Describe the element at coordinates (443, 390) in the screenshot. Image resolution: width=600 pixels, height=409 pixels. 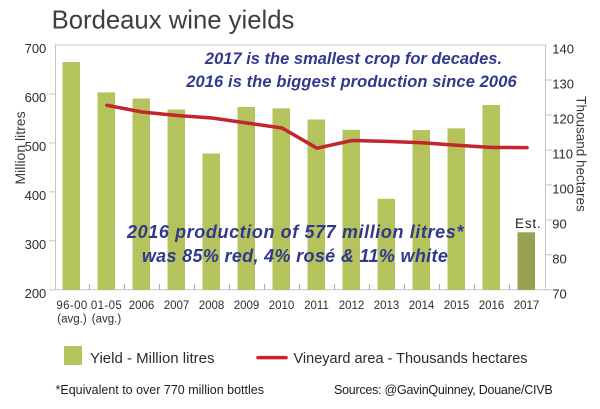
I see `svg-text:Sources: @GavinQuinney, Douane: Sources: @GavinQuinney, Douane/CIVB` at that location.